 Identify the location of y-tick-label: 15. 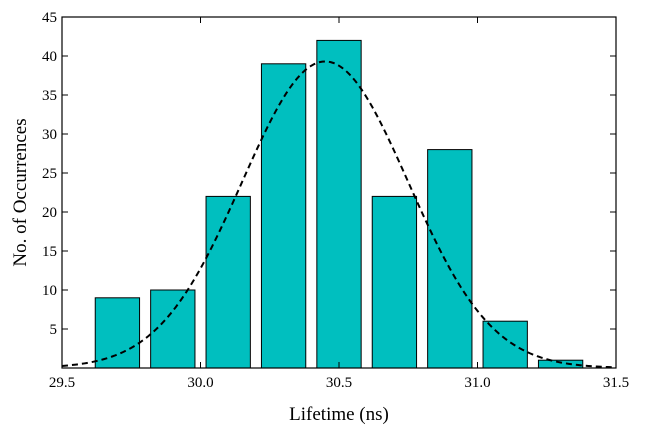
(49, 252).